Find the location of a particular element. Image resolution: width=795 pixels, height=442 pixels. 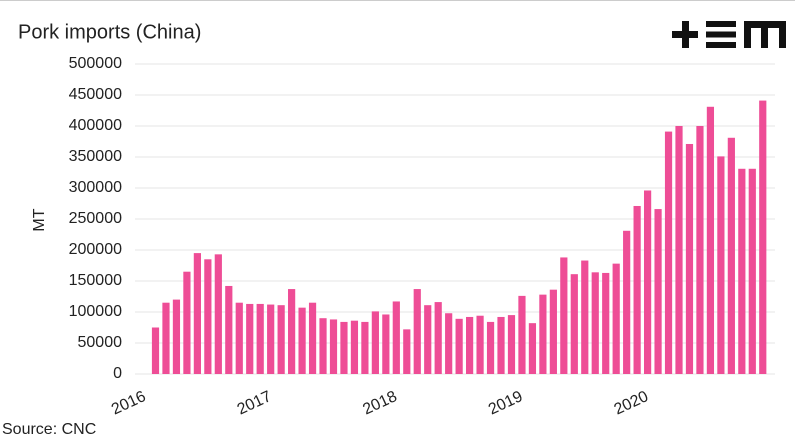

y-tick-label: 400000 is located at coordinates (95, 125).